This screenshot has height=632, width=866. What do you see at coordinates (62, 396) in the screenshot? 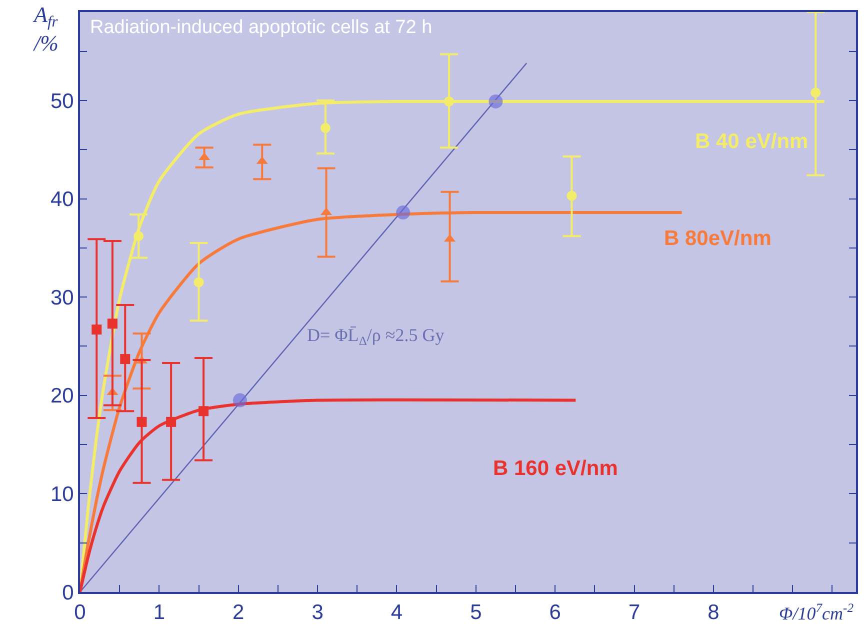
I see `y-tick-label: 20` at bounding box center [62, 396].